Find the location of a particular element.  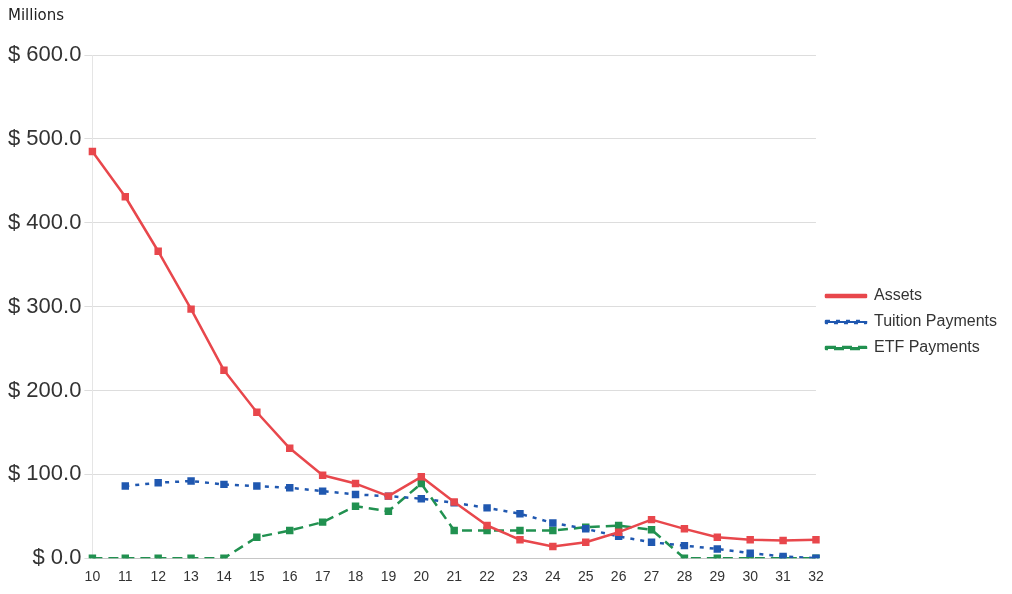

x-tick-label: 21 is located at coordinates (454, 576).